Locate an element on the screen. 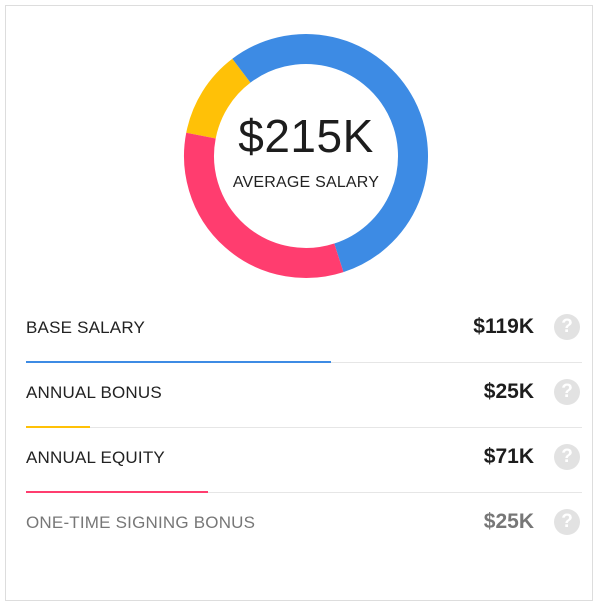  average-salary-label: AVERAGE SALARY is located at coordinates (306, 182).